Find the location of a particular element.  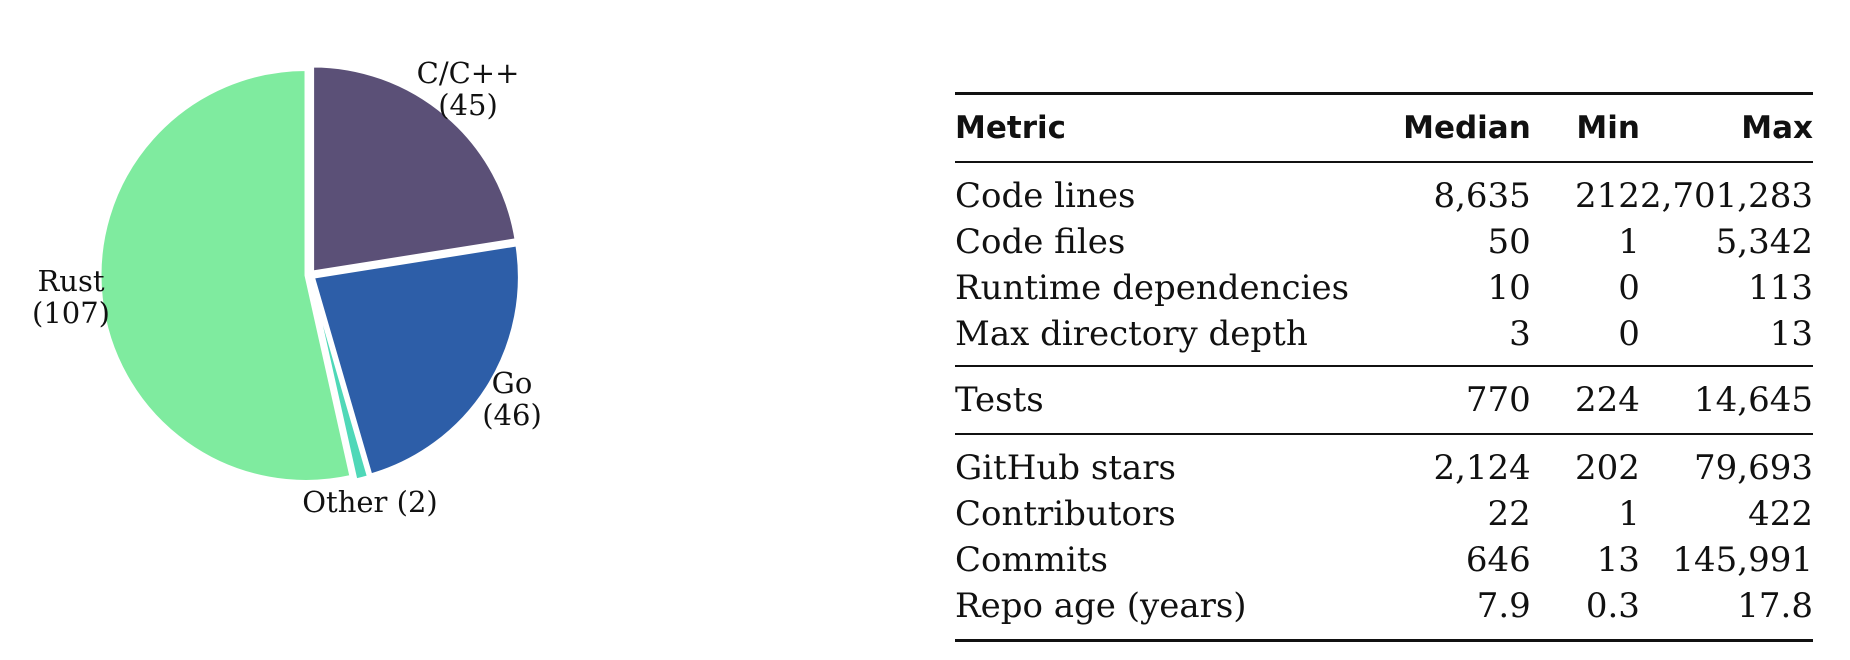

cell-max: 113 is located at coordinates (1780, 288).